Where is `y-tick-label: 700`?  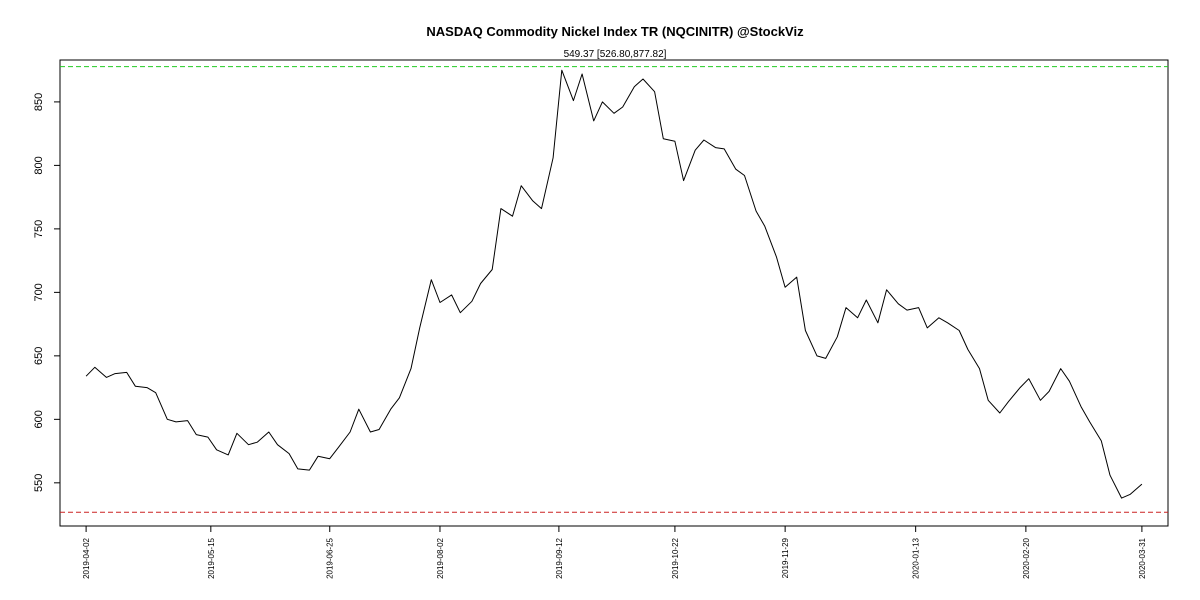 y-tick-label: 700 is located at coordinates (39, 292).